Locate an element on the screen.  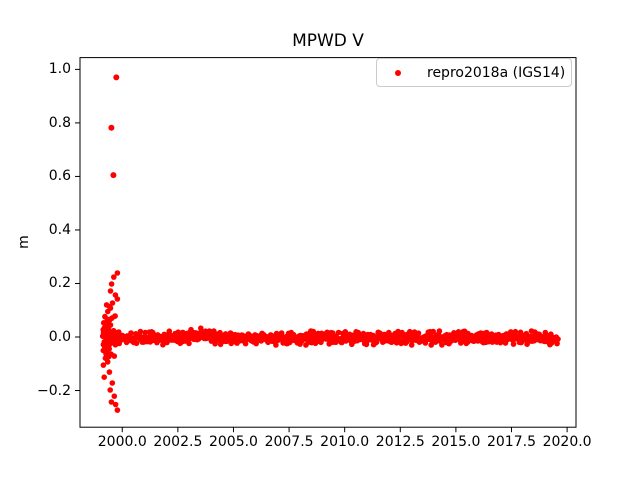
x-tick-label: 2002.5 is located at coordinates (178, 442).